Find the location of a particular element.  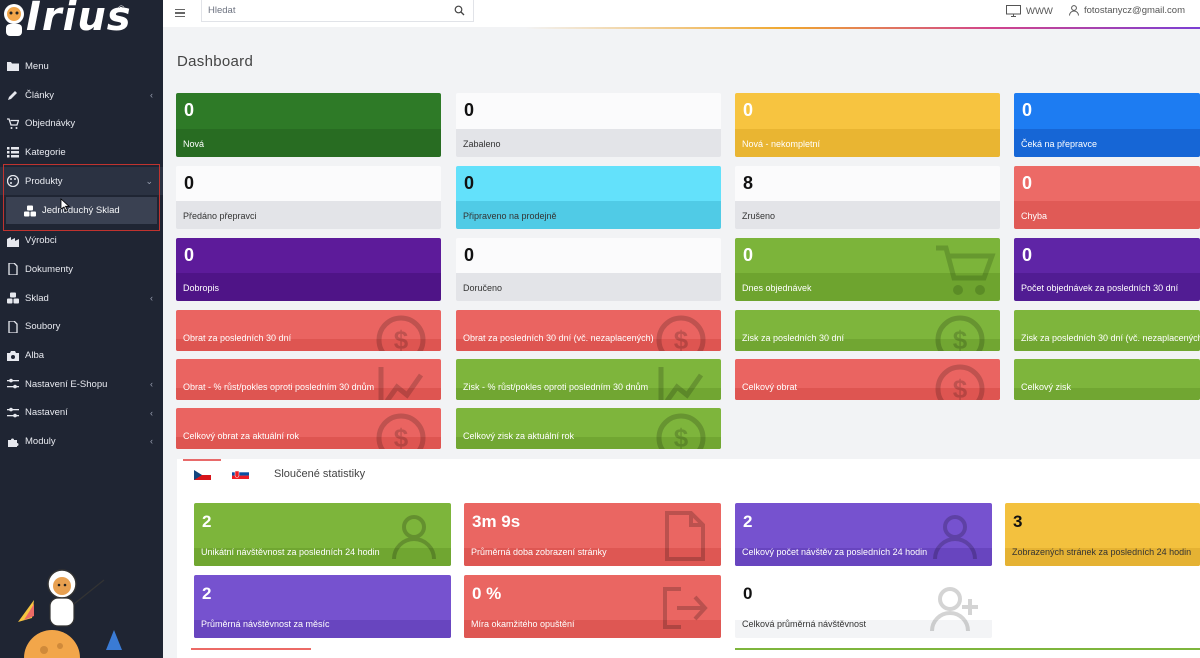

sidebar-item-label: Alba is located at coordinates (35, 356).